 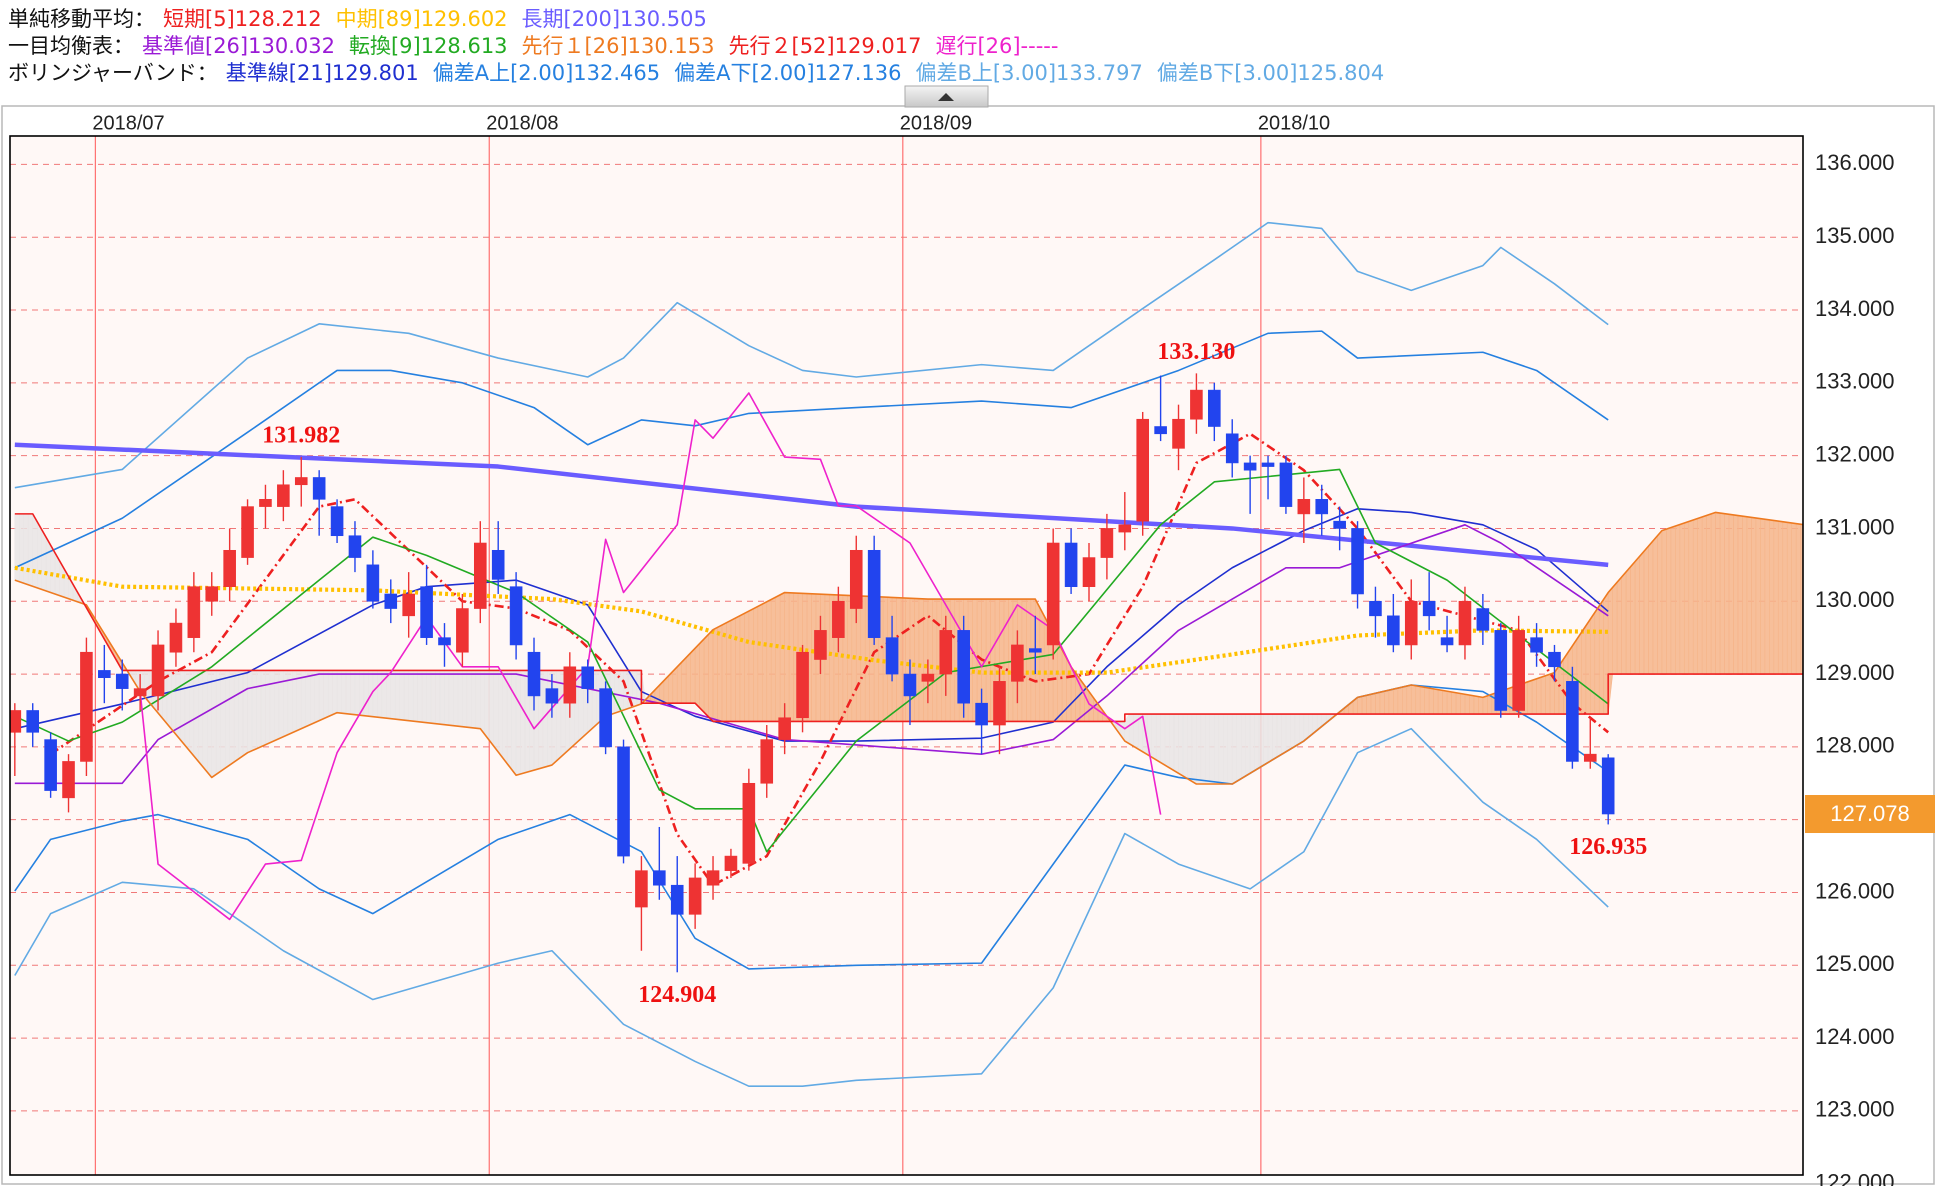 What do you see at coordinates (788, 73) in the screenshot?
I see `legend-entry: 偏差A下[2.00]127.136` at bounding box center [788, 73].